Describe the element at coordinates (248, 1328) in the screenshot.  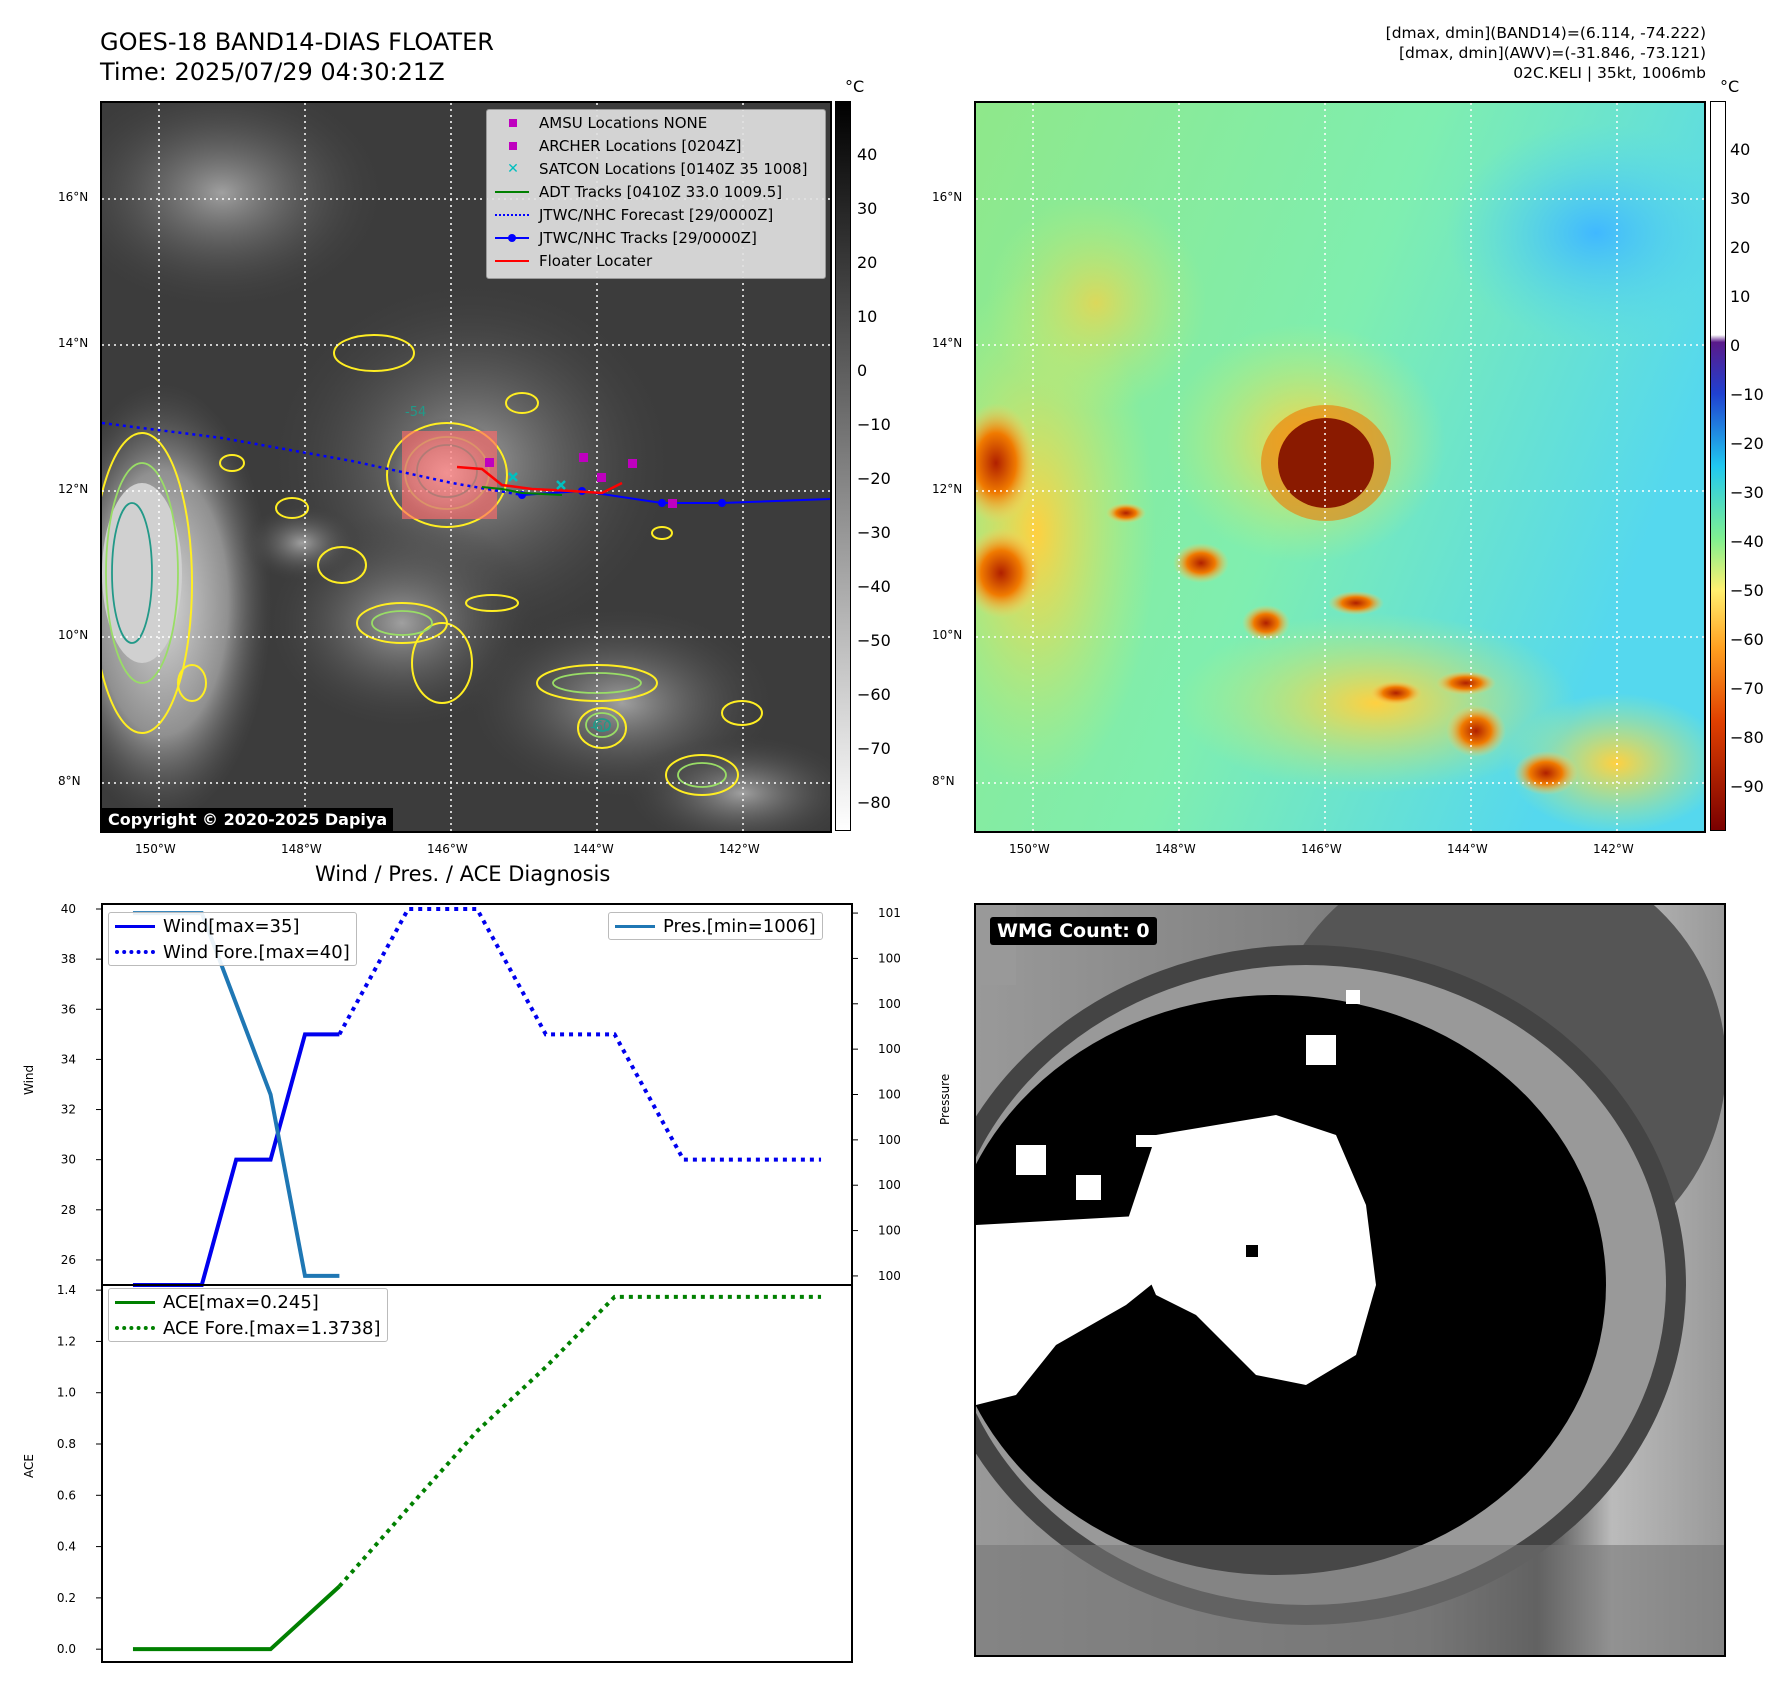
I see `legend-item-ace-fore: ACE Fore.[max=1.3738]` at that location.